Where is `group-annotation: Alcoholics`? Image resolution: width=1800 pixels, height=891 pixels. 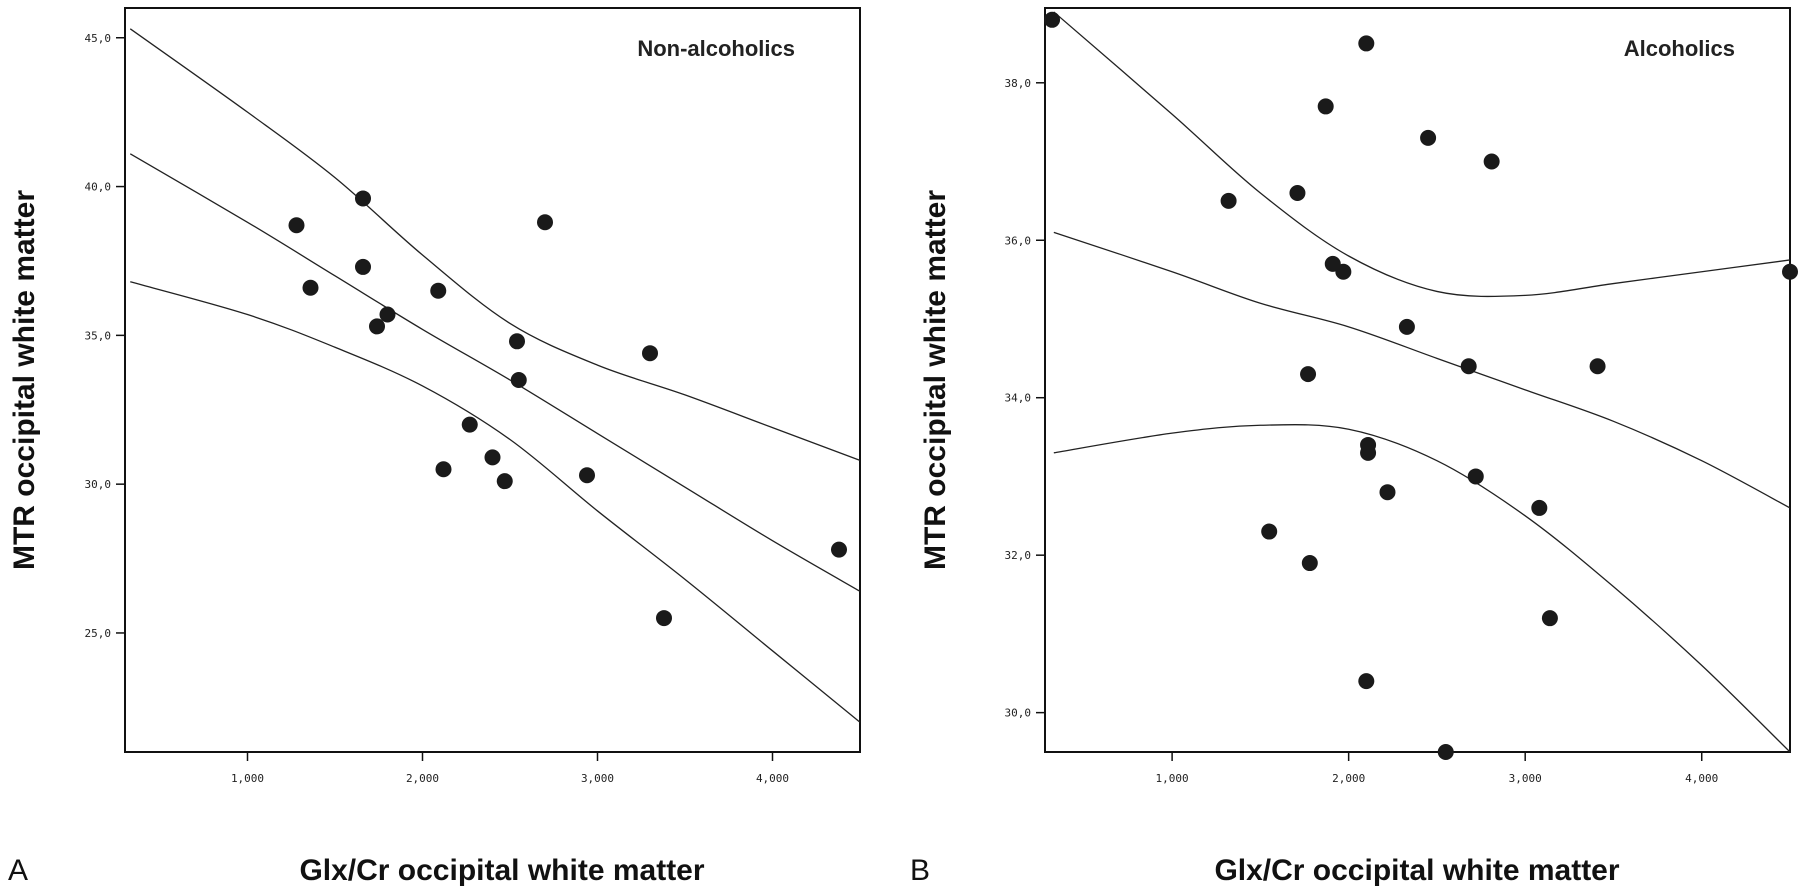
group-annotation: Alcoholics is located at coordinates (1679, 48).